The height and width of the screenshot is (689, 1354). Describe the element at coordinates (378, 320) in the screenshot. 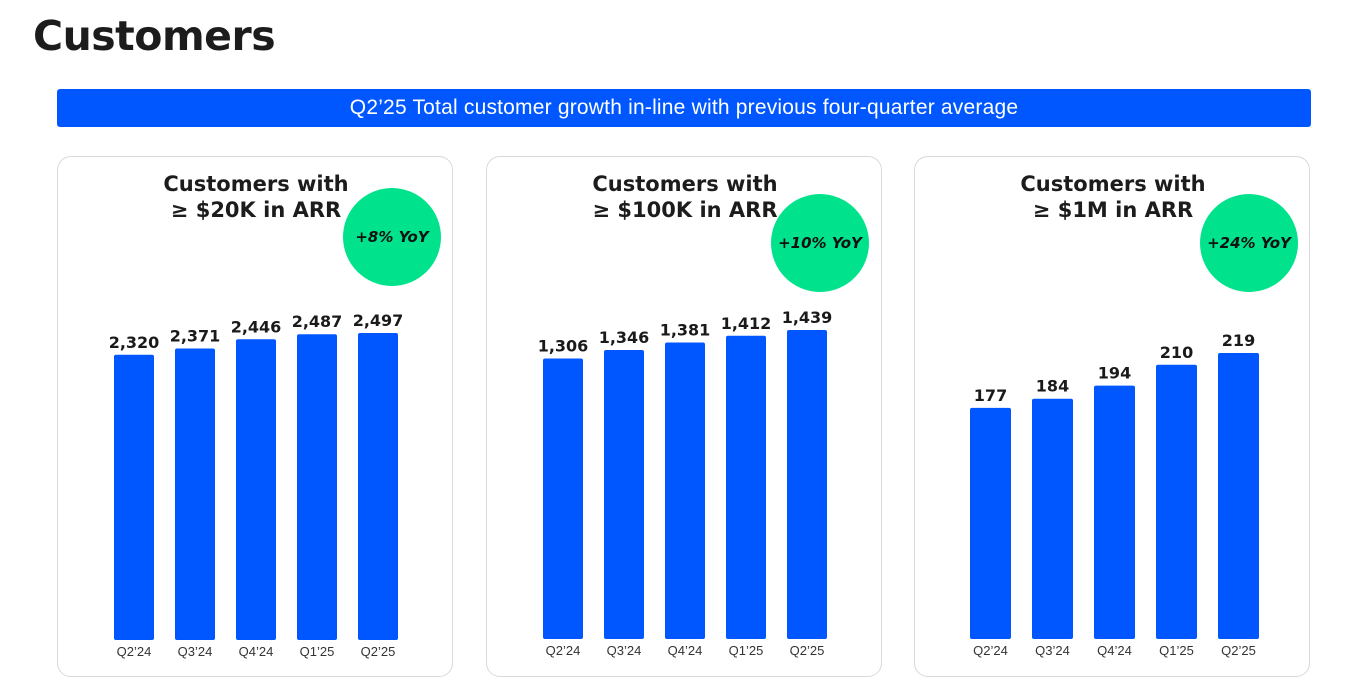

I see `bar-value-label: 2,497` at that location.